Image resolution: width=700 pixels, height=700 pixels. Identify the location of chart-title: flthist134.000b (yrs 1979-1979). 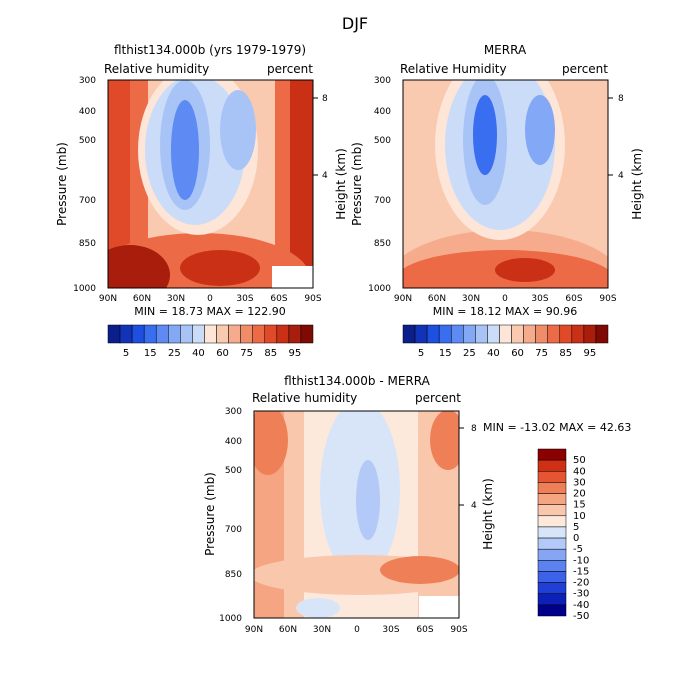
(210, 50).